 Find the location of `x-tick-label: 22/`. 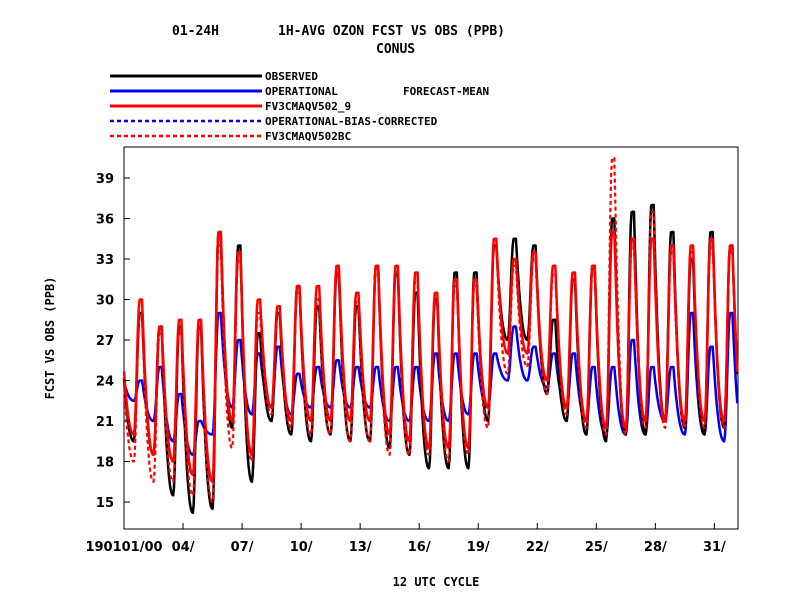

x-tick-label: 22/ is located at coordinates (537, 547).